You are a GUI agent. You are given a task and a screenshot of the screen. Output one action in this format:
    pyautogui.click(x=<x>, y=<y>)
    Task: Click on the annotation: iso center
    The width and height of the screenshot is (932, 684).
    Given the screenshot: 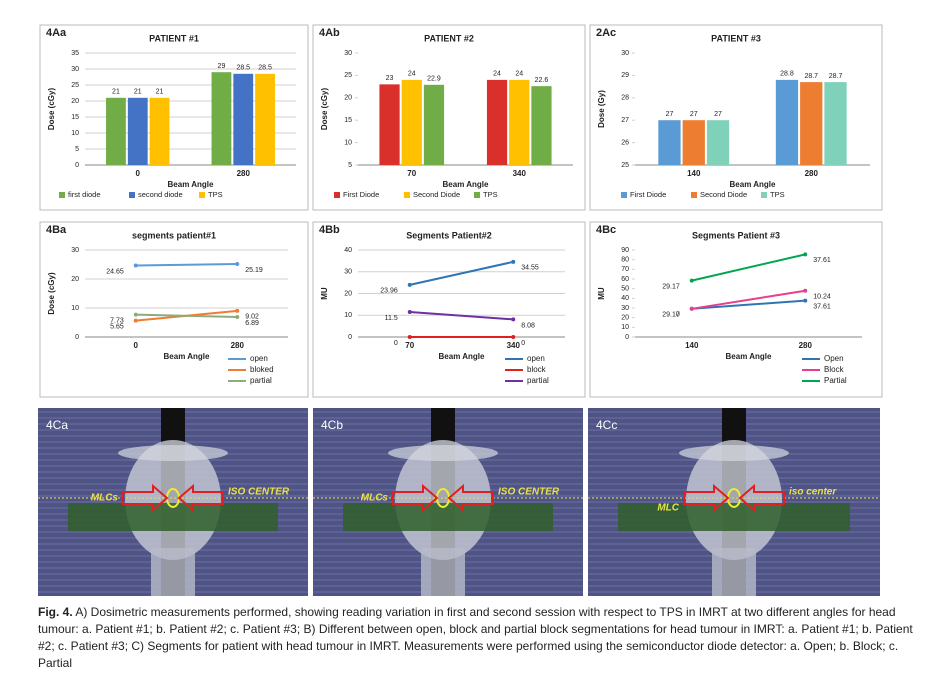 What is the action you would take?
    pyautogui.click(x=813, y=492)
    